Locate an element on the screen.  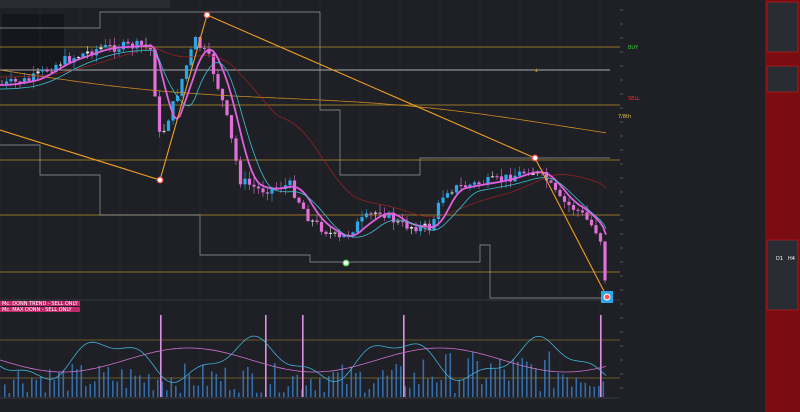
indicator-badge is located at coordinates (40, 309).